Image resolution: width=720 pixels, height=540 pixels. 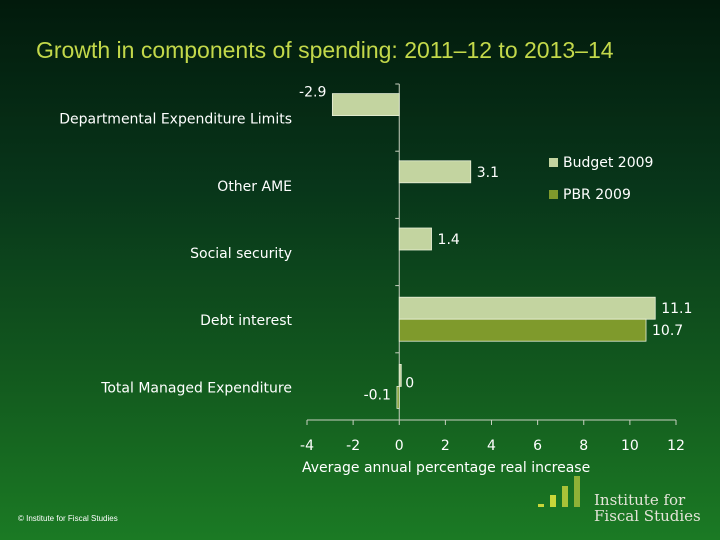 What do you see at coordinates (667, 331) in the screenshot?
I see `data-label: 10.7` at bounding box center [667, 331].